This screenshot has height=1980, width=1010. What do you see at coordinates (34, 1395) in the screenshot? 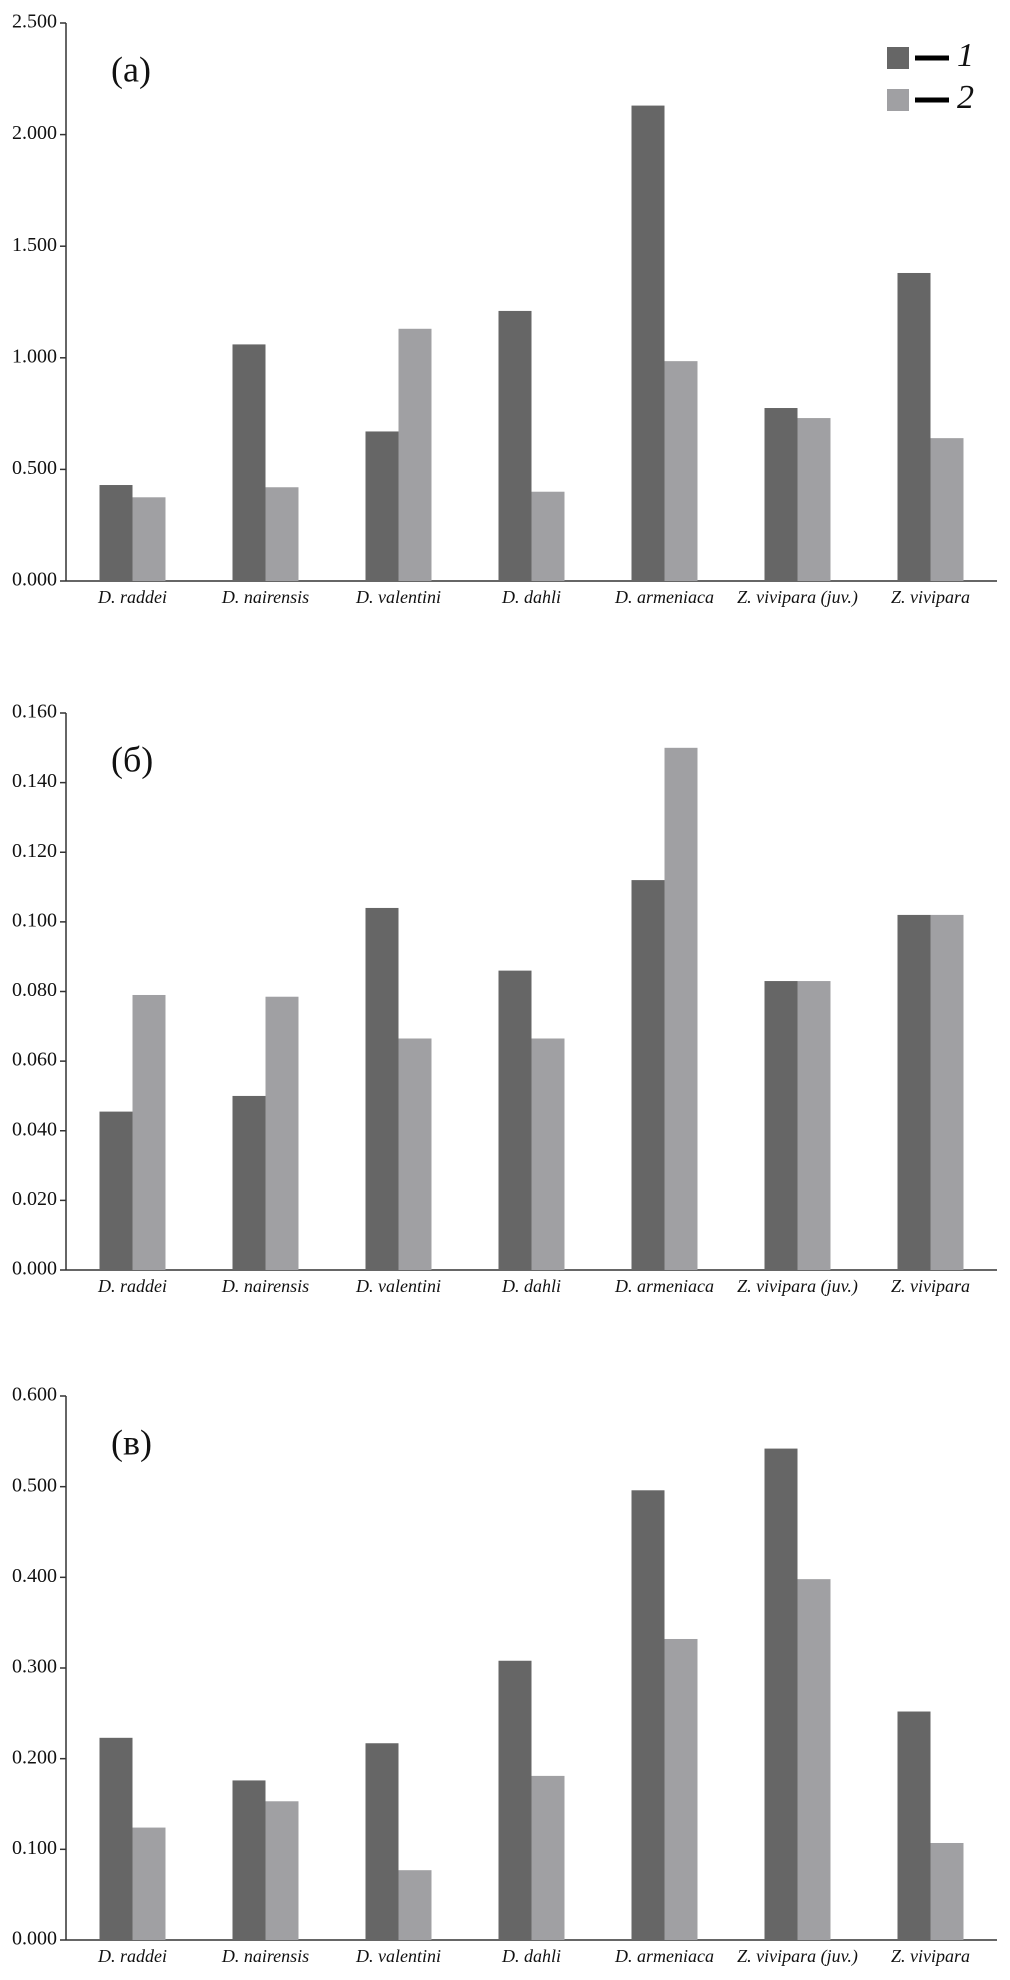
I see `y-tick-label: 0.600` at bounding box center [34, 1395].